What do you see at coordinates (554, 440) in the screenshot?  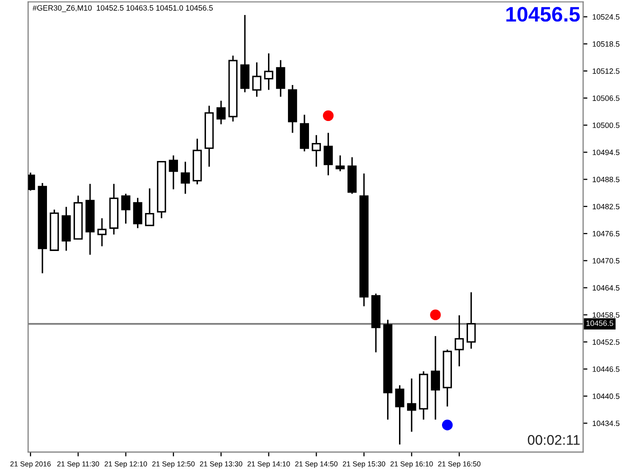 I see `annotation: 00:02:11` at bounding box center [554, 440].